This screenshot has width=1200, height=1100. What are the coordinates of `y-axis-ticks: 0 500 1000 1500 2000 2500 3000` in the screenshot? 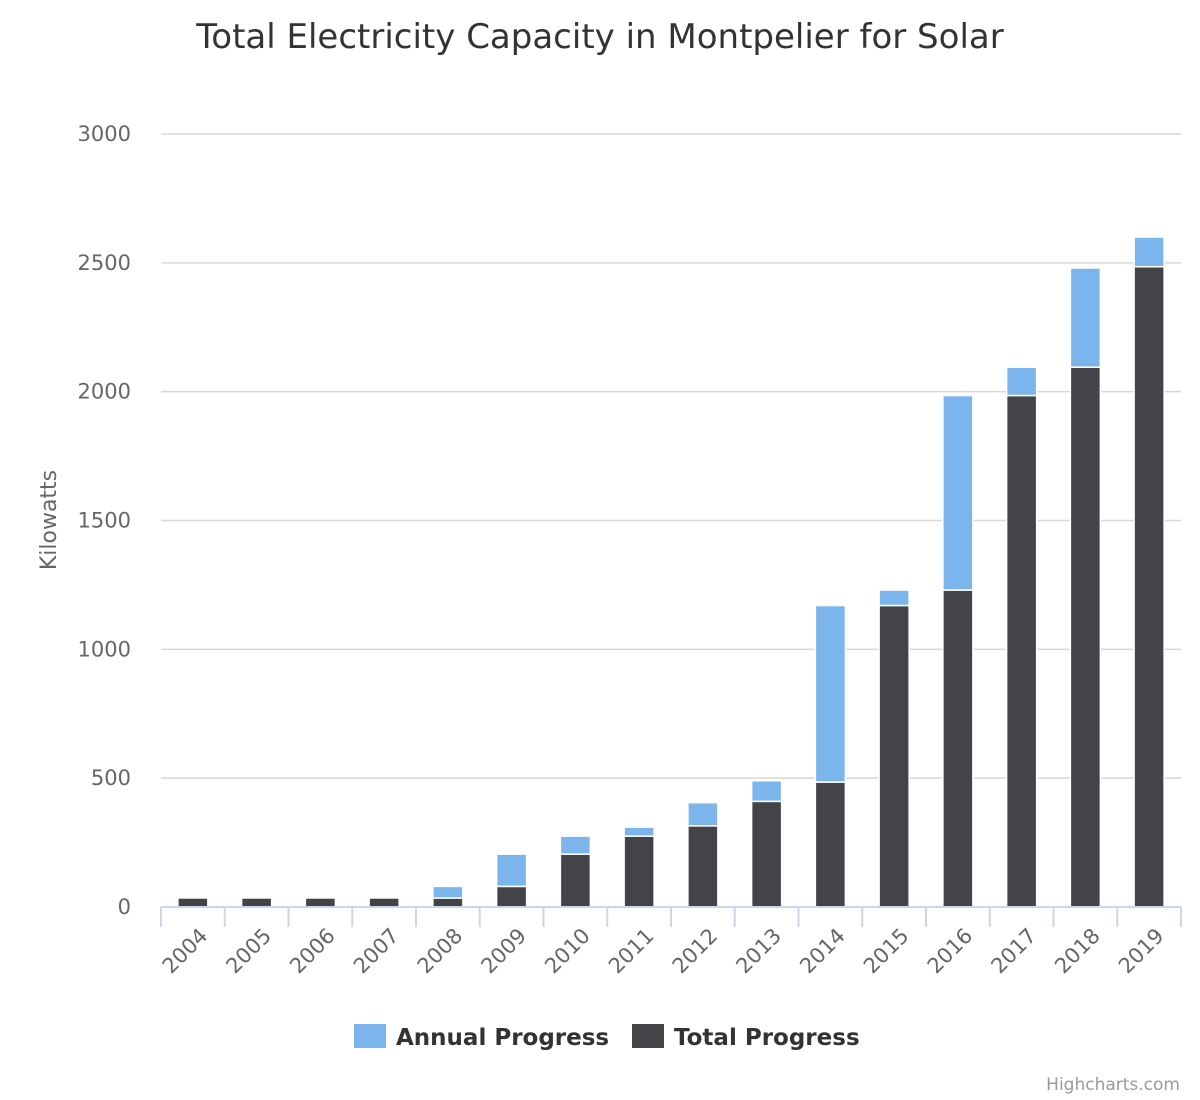 It's located at (104, 520).